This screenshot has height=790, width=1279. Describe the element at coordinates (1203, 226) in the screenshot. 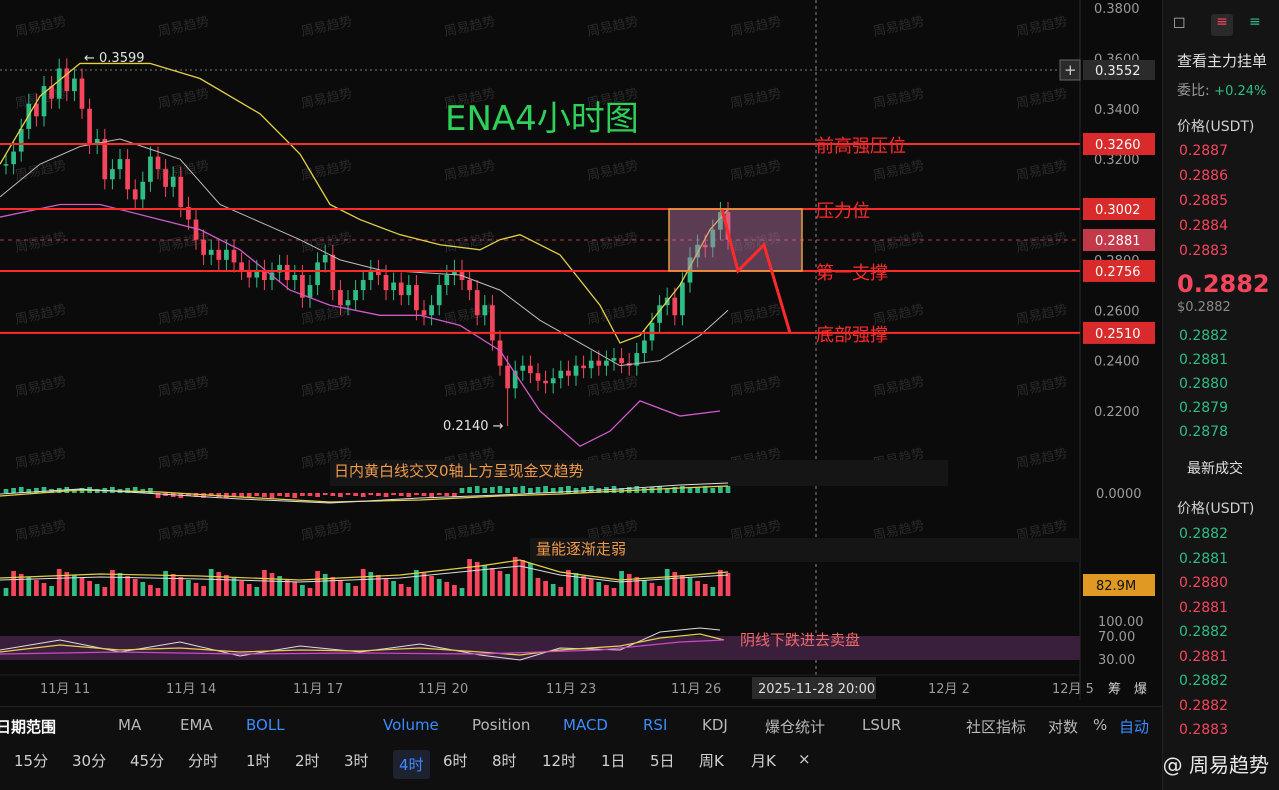

I see `ask-price: 0.2884` at that location.